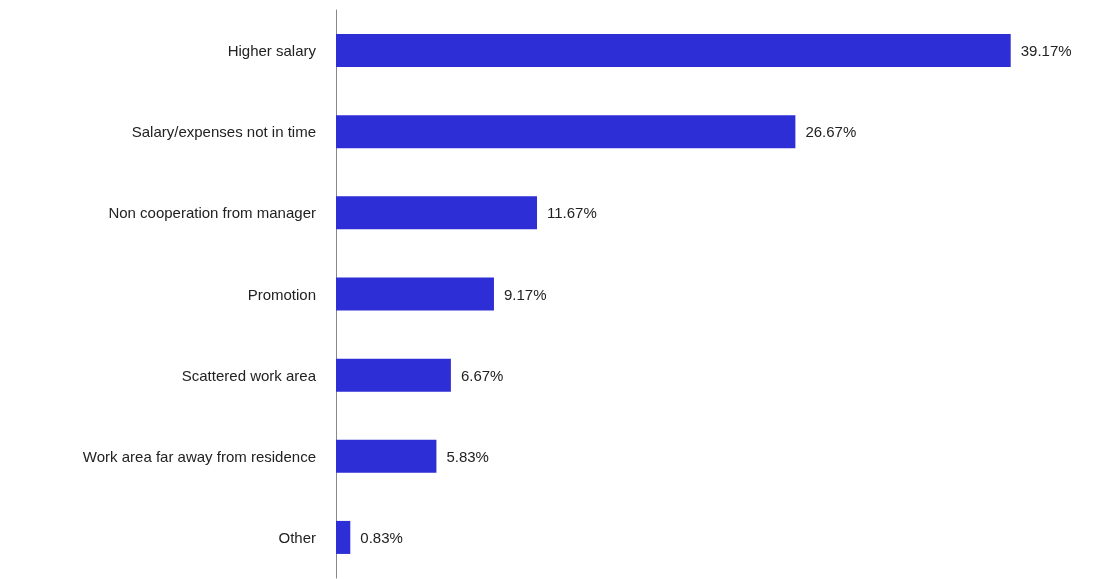  What do you see at coordinates (831, 132) in the screenshot?
I see `data-label: 26.67%` at bounding box center [831, 132].